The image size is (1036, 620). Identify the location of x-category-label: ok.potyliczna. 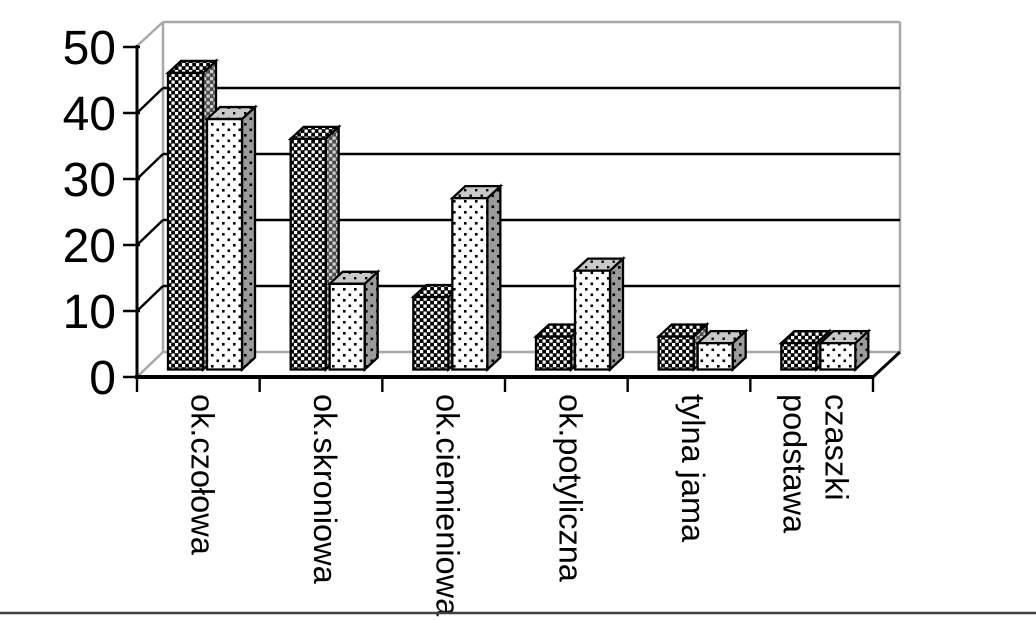
(570, 488).